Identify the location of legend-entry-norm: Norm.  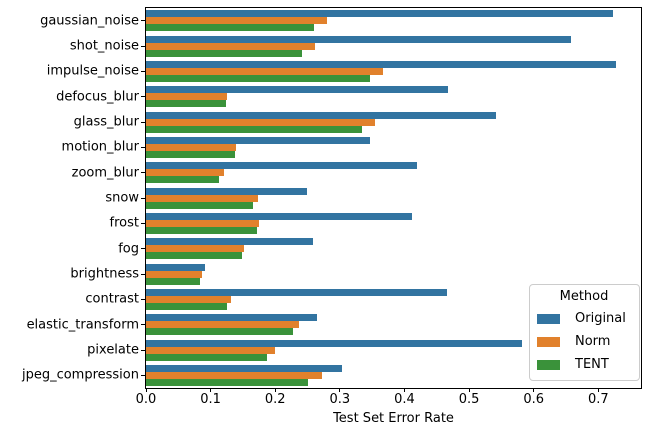
(584, 342).